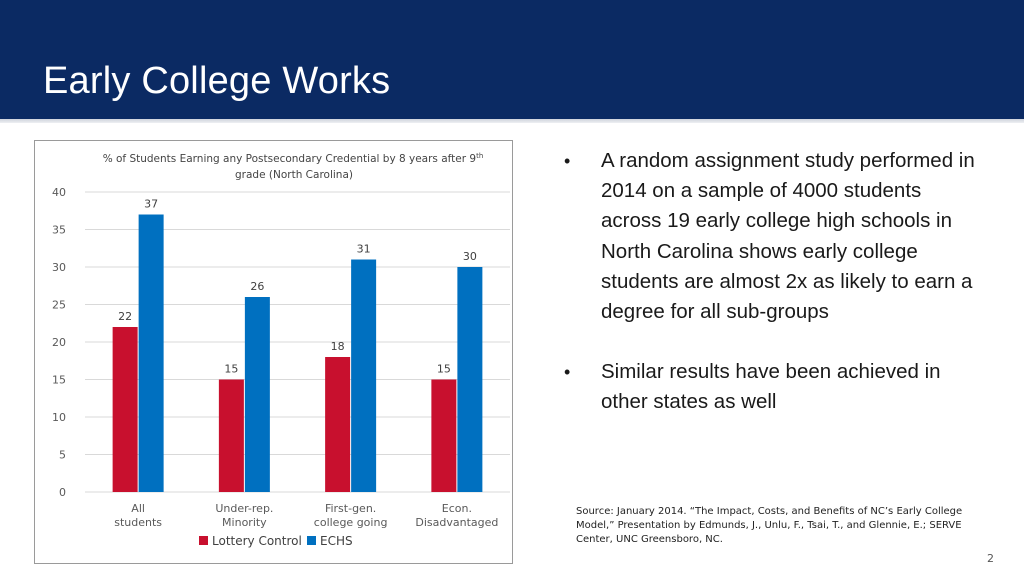 Image resolution: width=1024 pixels, height=576 pixels. Describe the element at coordinates (59, 417) in the screenshot. I see `y-tick-label: 10` at that location.